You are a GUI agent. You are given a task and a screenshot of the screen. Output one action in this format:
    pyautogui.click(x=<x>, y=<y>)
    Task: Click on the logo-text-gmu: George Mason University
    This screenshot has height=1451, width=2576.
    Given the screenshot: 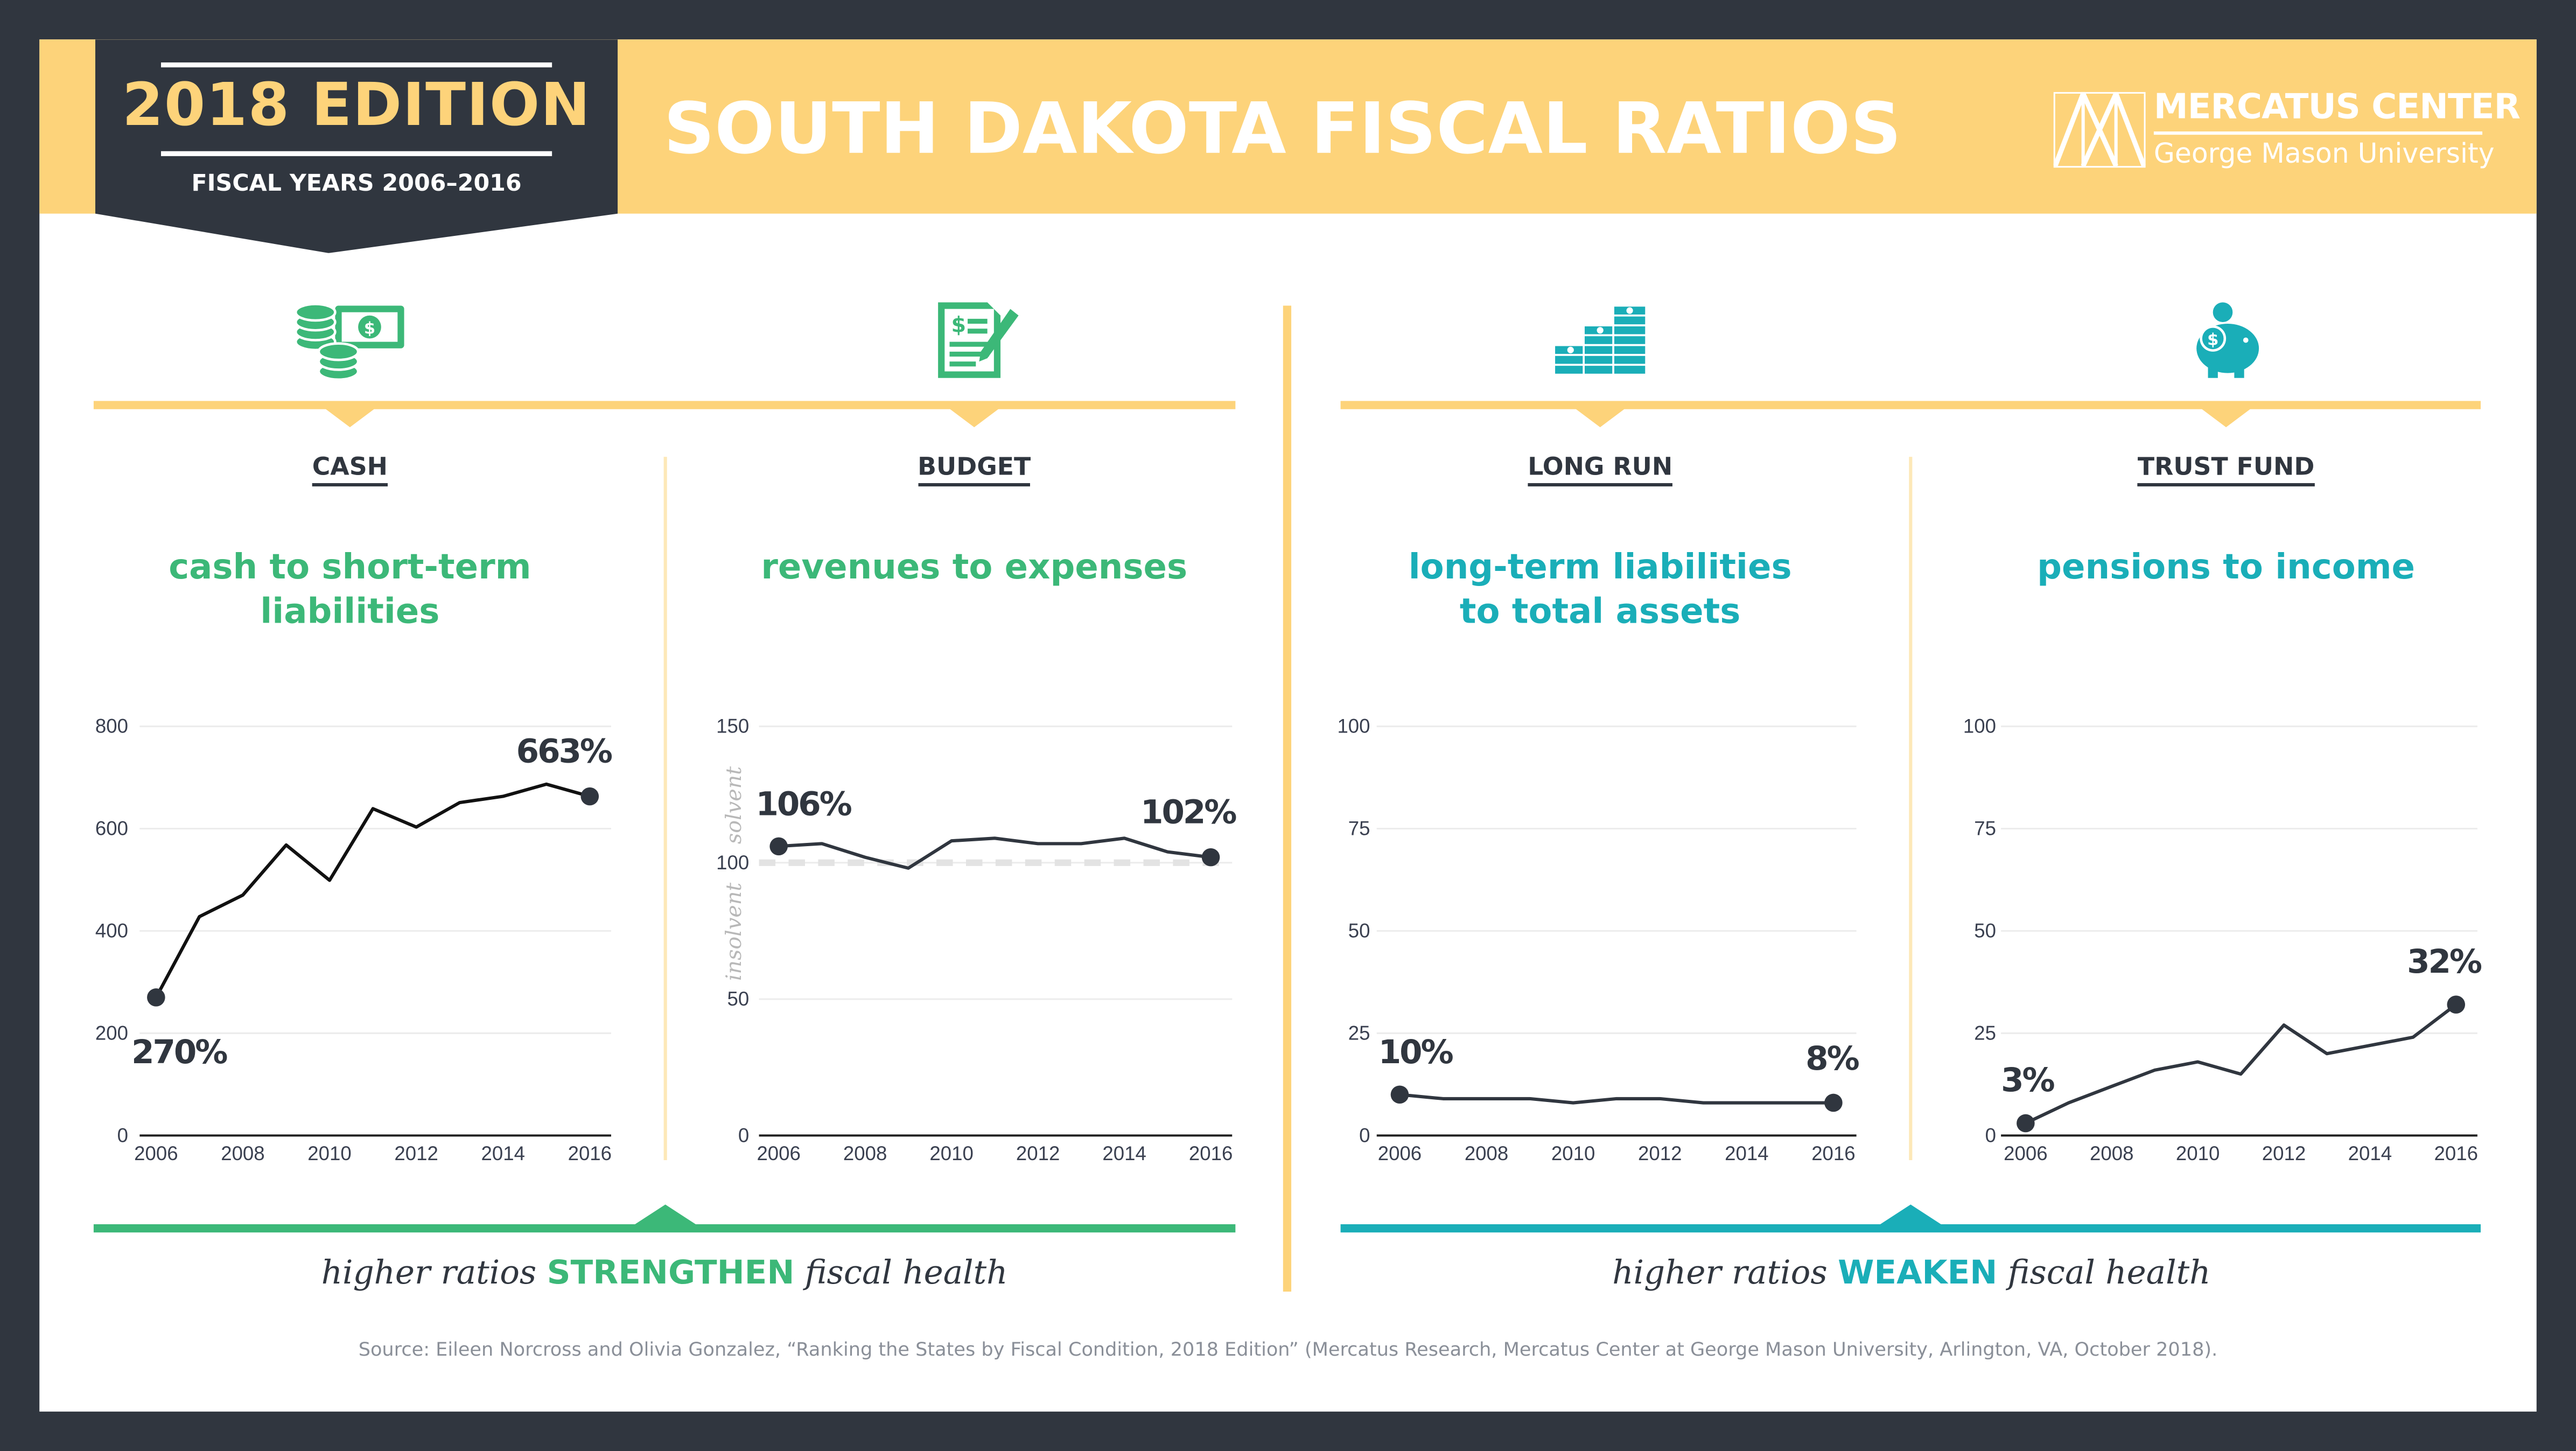 What is the action you would take?
    pyautogui.click(x=2324, y=154)
    